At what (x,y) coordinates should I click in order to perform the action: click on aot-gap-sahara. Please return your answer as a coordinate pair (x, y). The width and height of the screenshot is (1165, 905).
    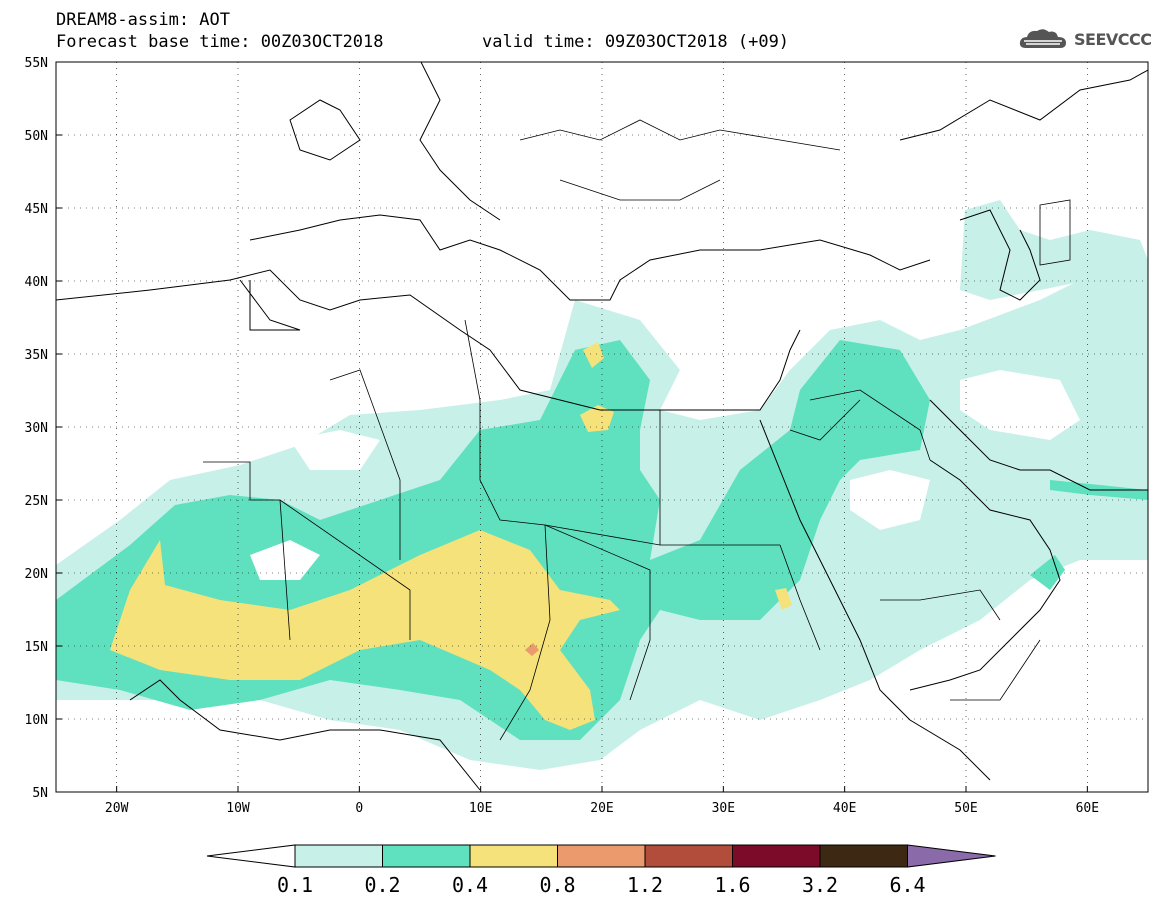
    Looking at the image, I should click on (285, 560).